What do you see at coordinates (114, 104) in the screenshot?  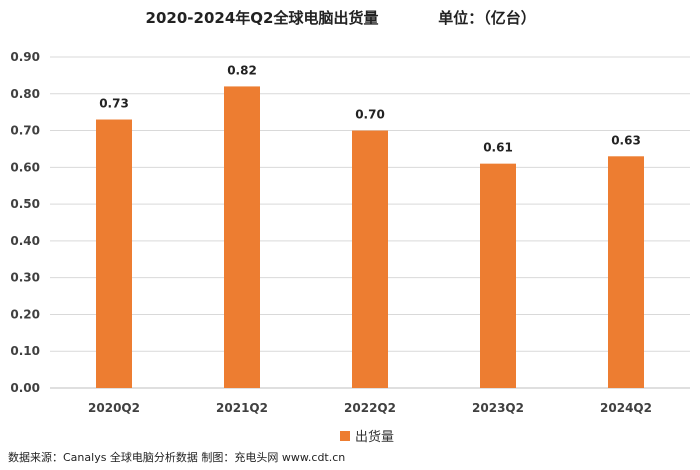 I see `data-label: 0.73` at bounding box center [114, 104].